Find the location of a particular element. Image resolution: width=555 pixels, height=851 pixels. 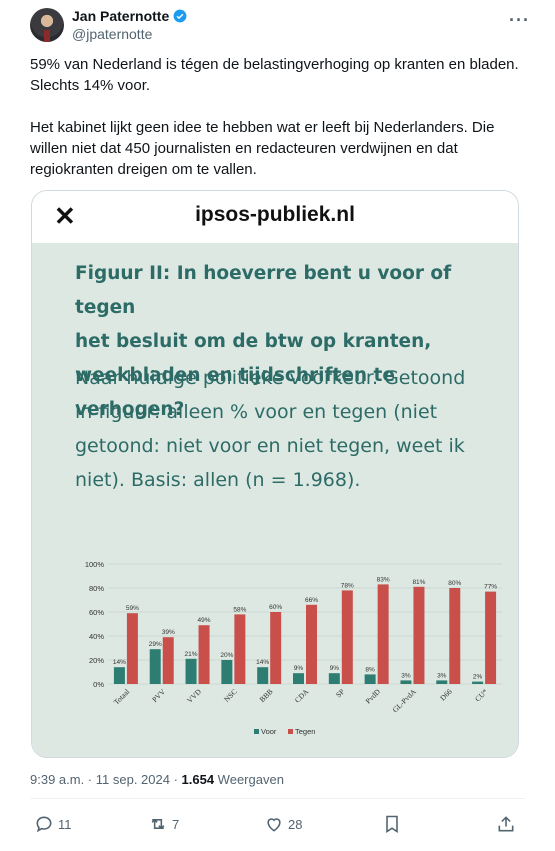

y-tick-label: 40% is located at coordinates (96, 636).